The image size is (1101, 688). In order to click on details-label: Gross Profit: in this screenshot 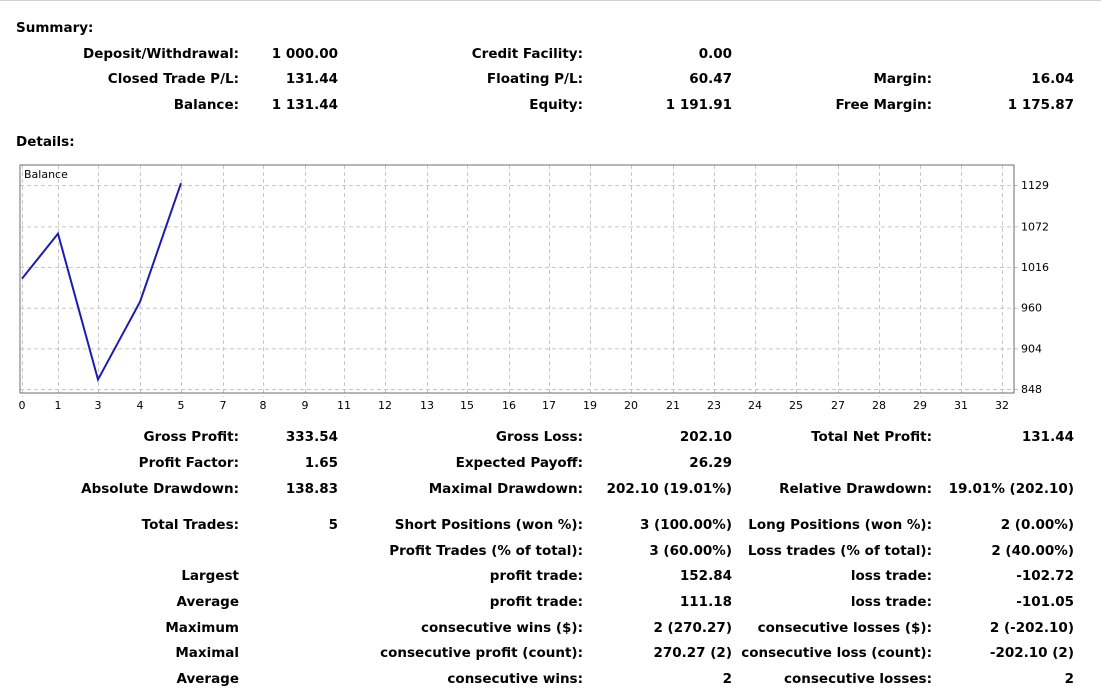, I will do `click(191, 437)`.